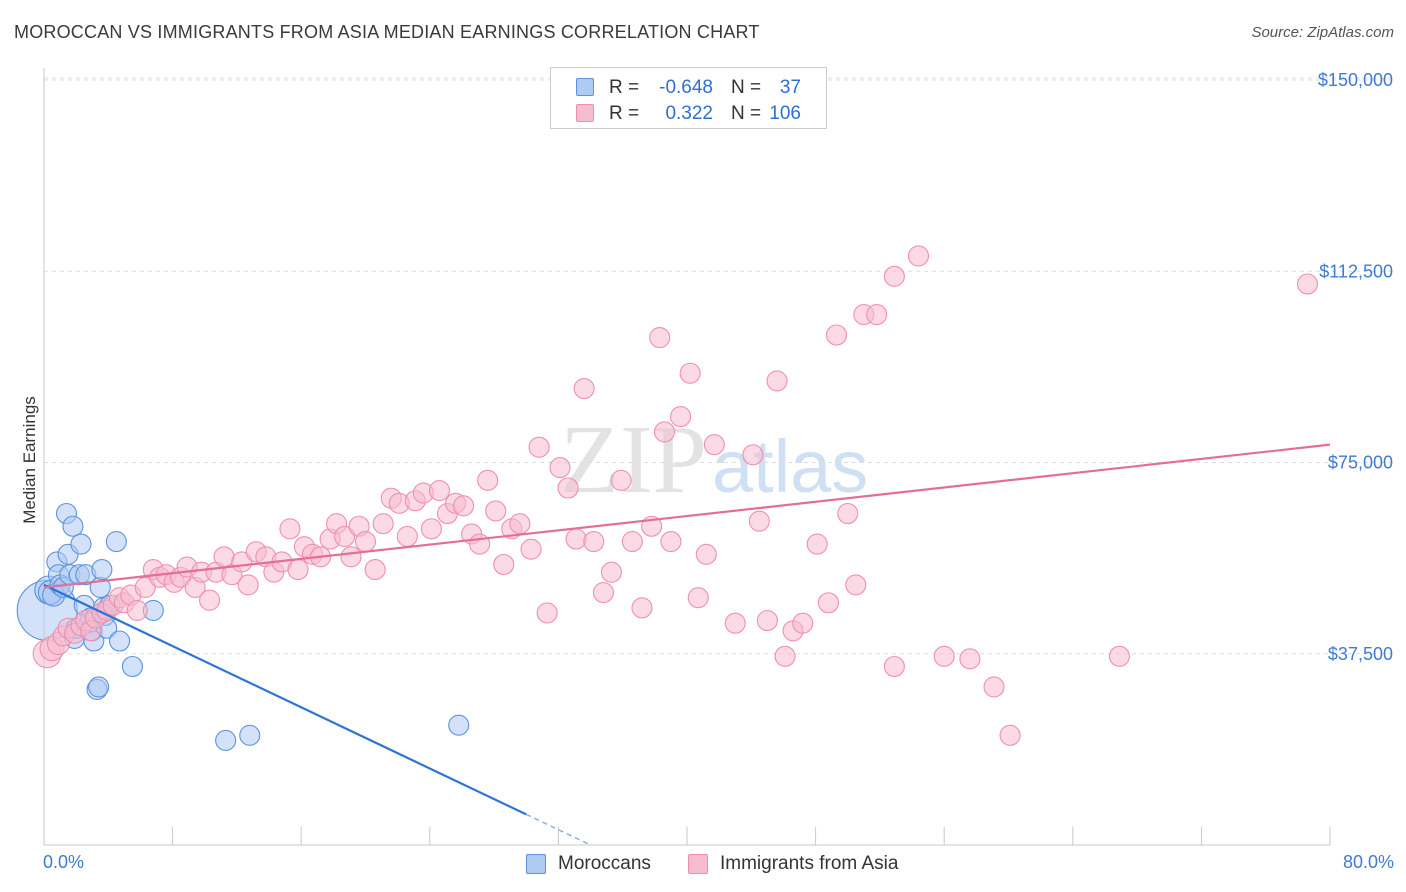  Describe the element at coordinates (1356, 271) in the screenshot. I see `y-tick-label: $112,500` at that location.